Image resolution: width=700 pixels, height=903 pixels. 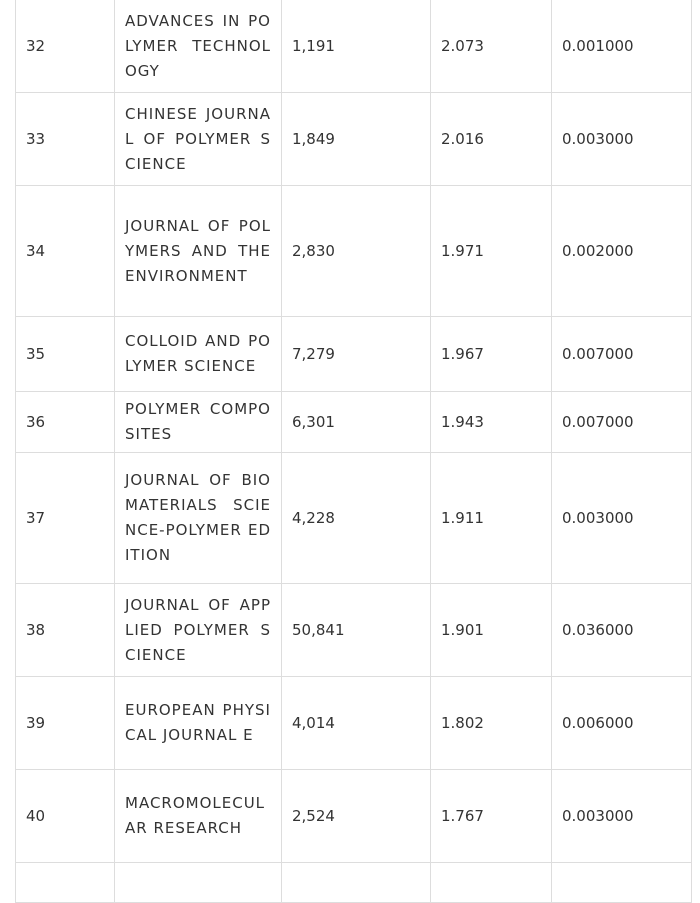 What do you see at coordinates (621, 630) in the screenshot?
I see `eigenfactor-cell: 0.036000` at bounding box center [621, 630].